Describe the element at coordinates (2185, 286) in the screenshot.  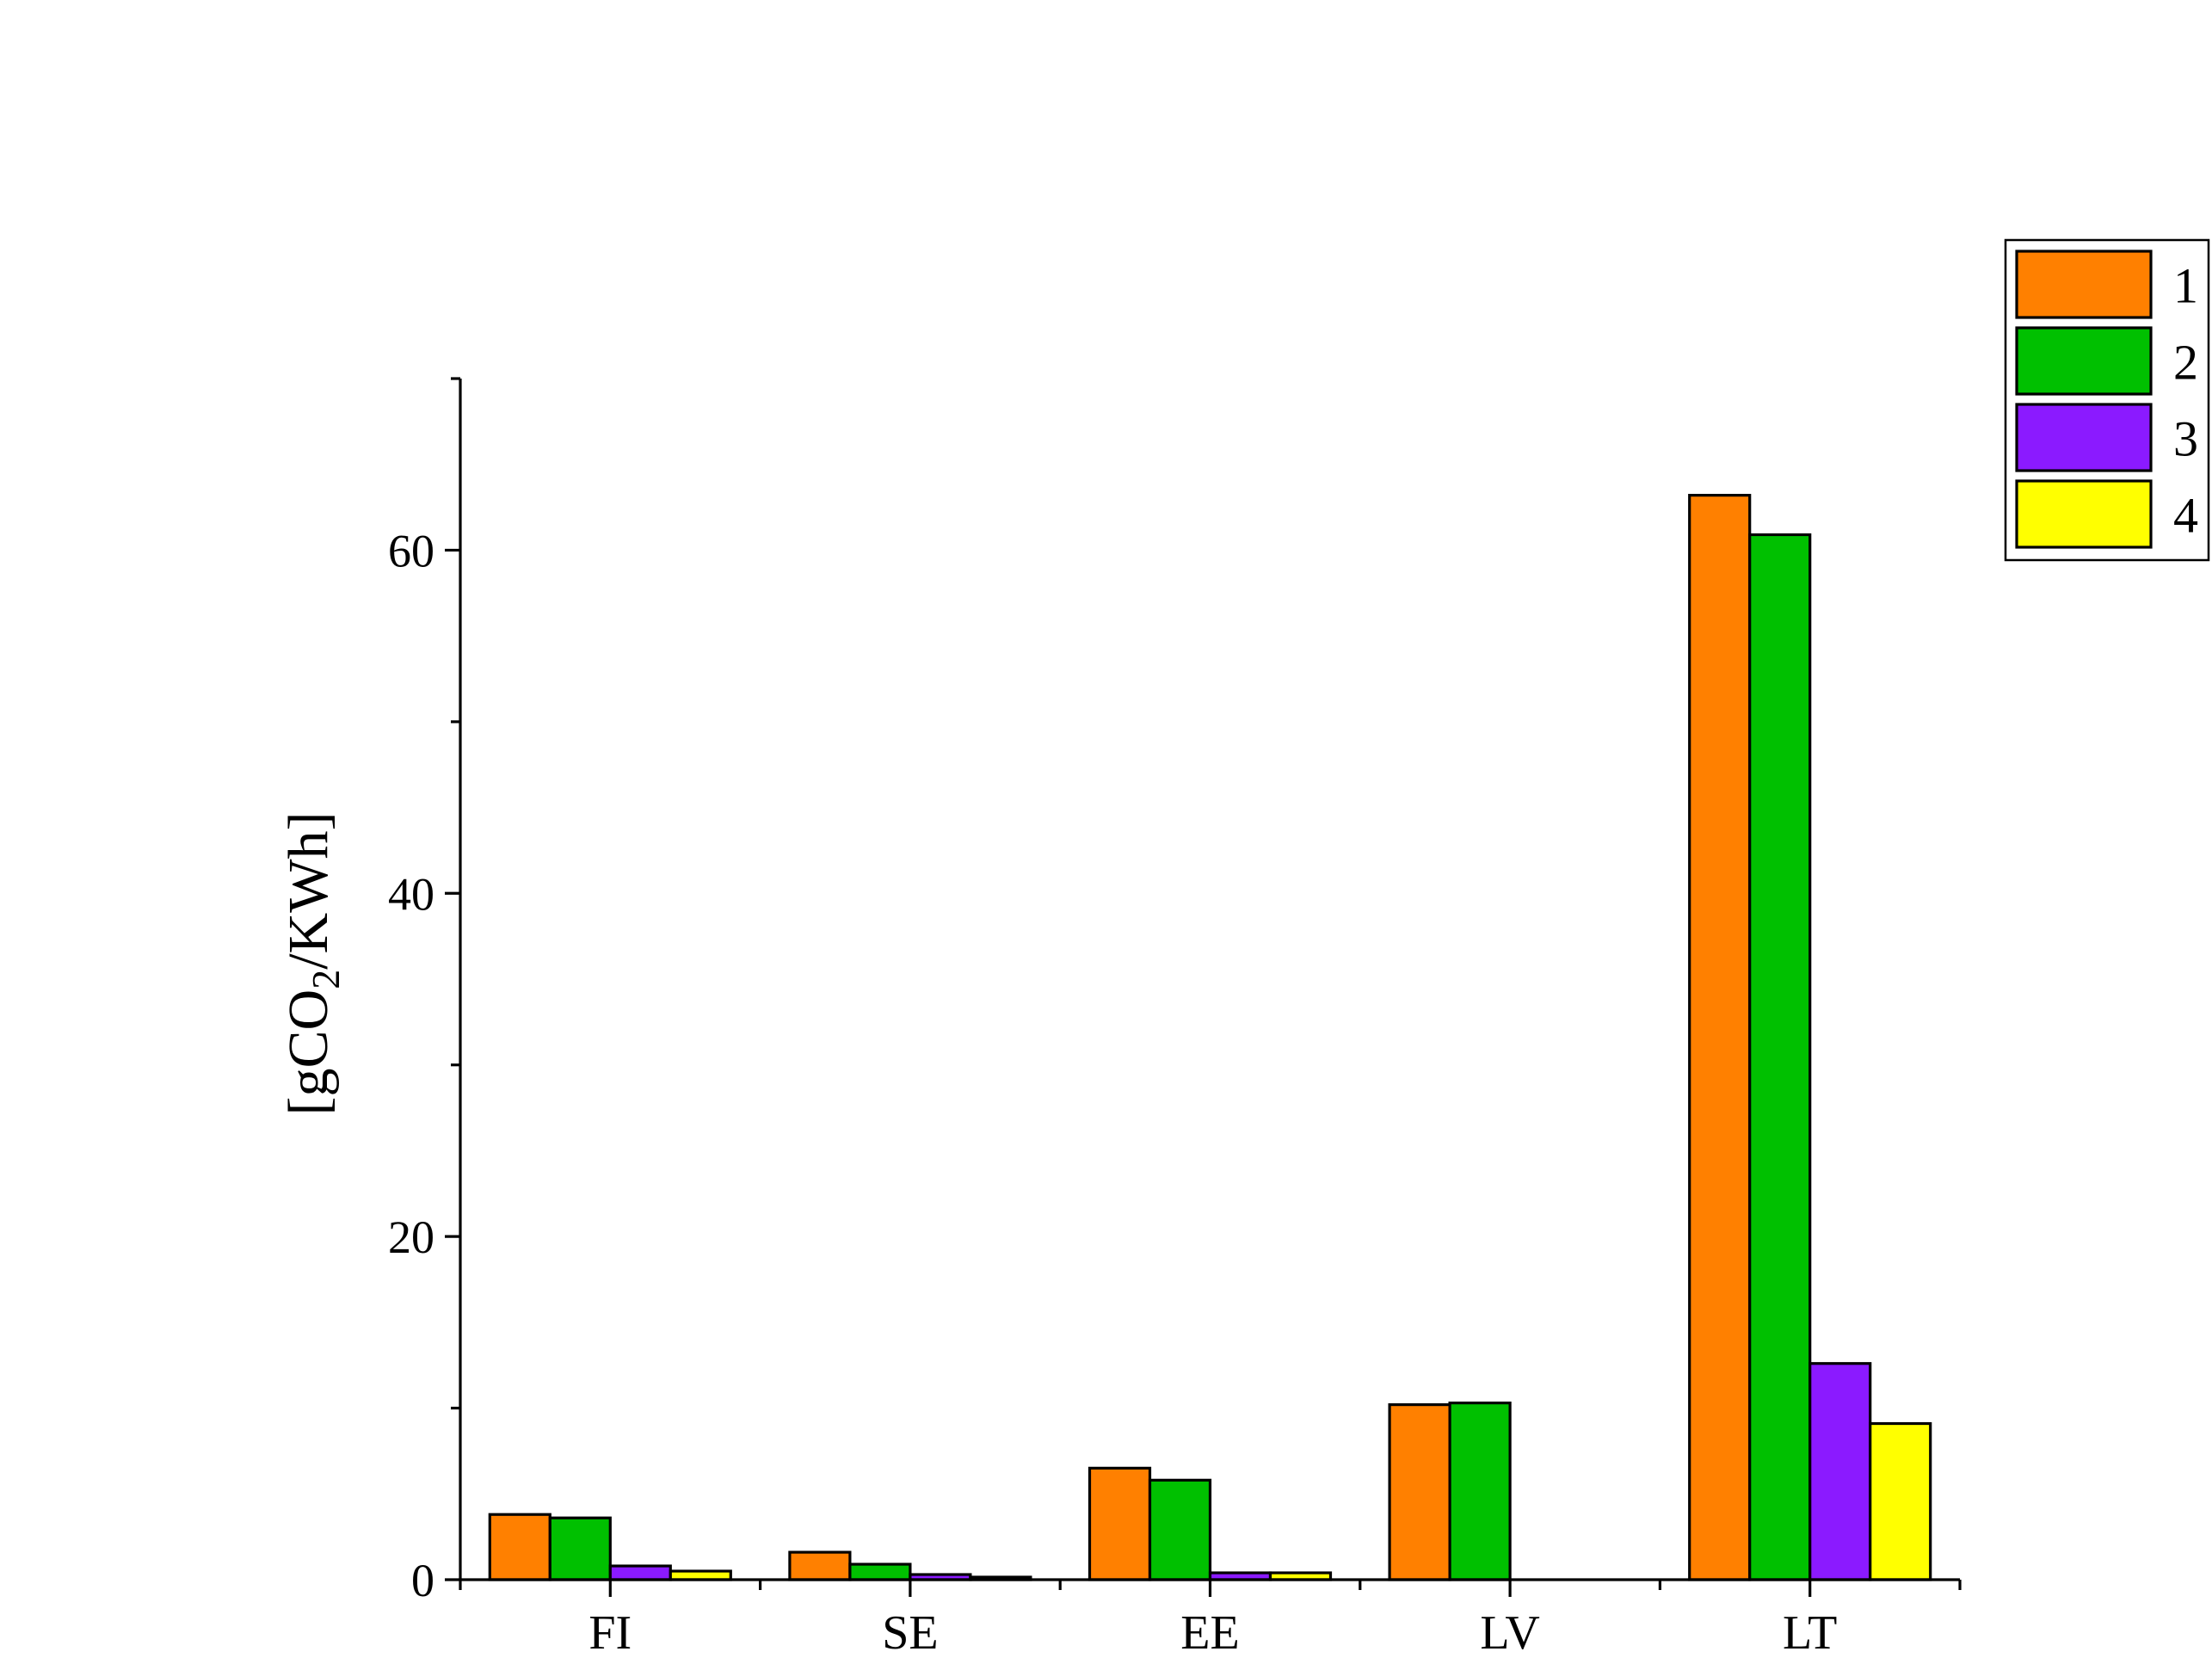
I see `legend-label-1: 1` at that location.